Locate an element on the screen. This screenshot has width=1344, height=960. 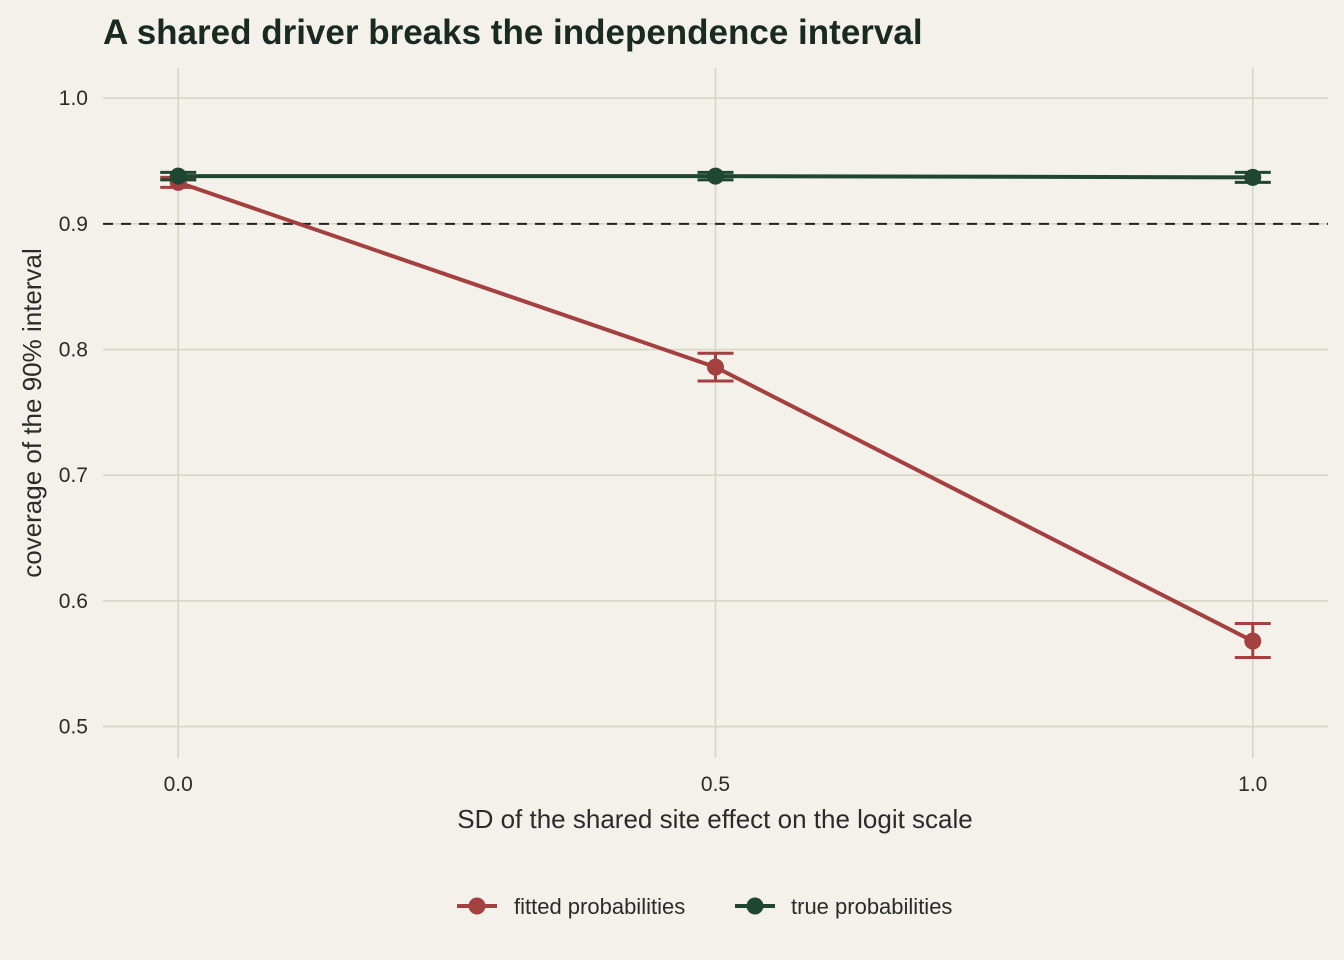
legend-item: fitted probabilities is located at coordinates (571, 906).